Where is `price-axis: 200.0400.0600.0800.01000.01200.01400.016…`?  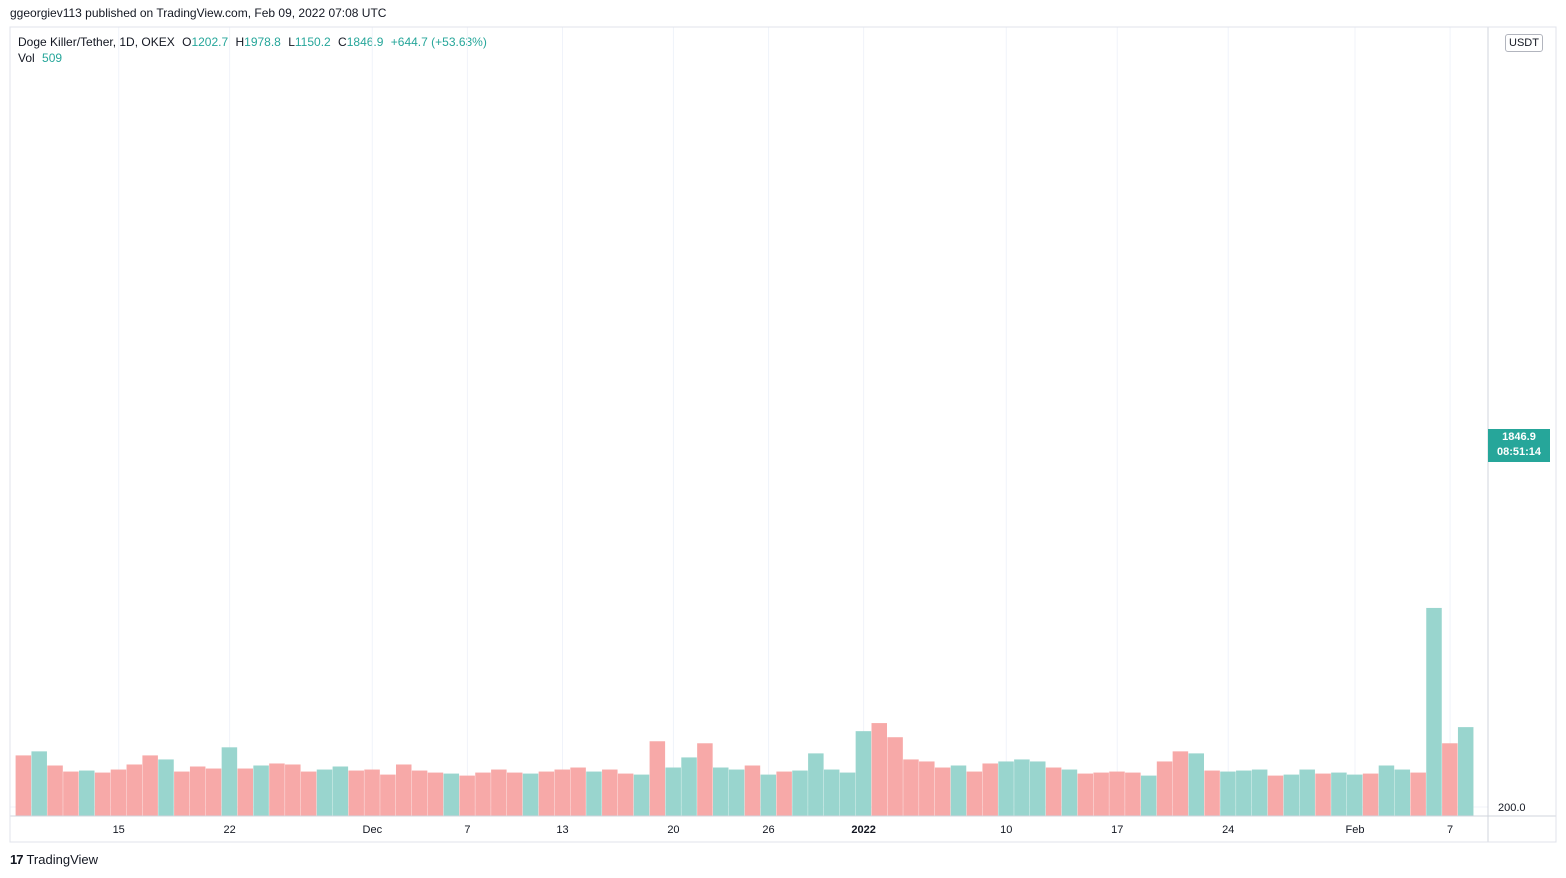
price-axis: 200.0400.0600.0800.01000.01200.01400.016… is located at coordinates (1515, 407).